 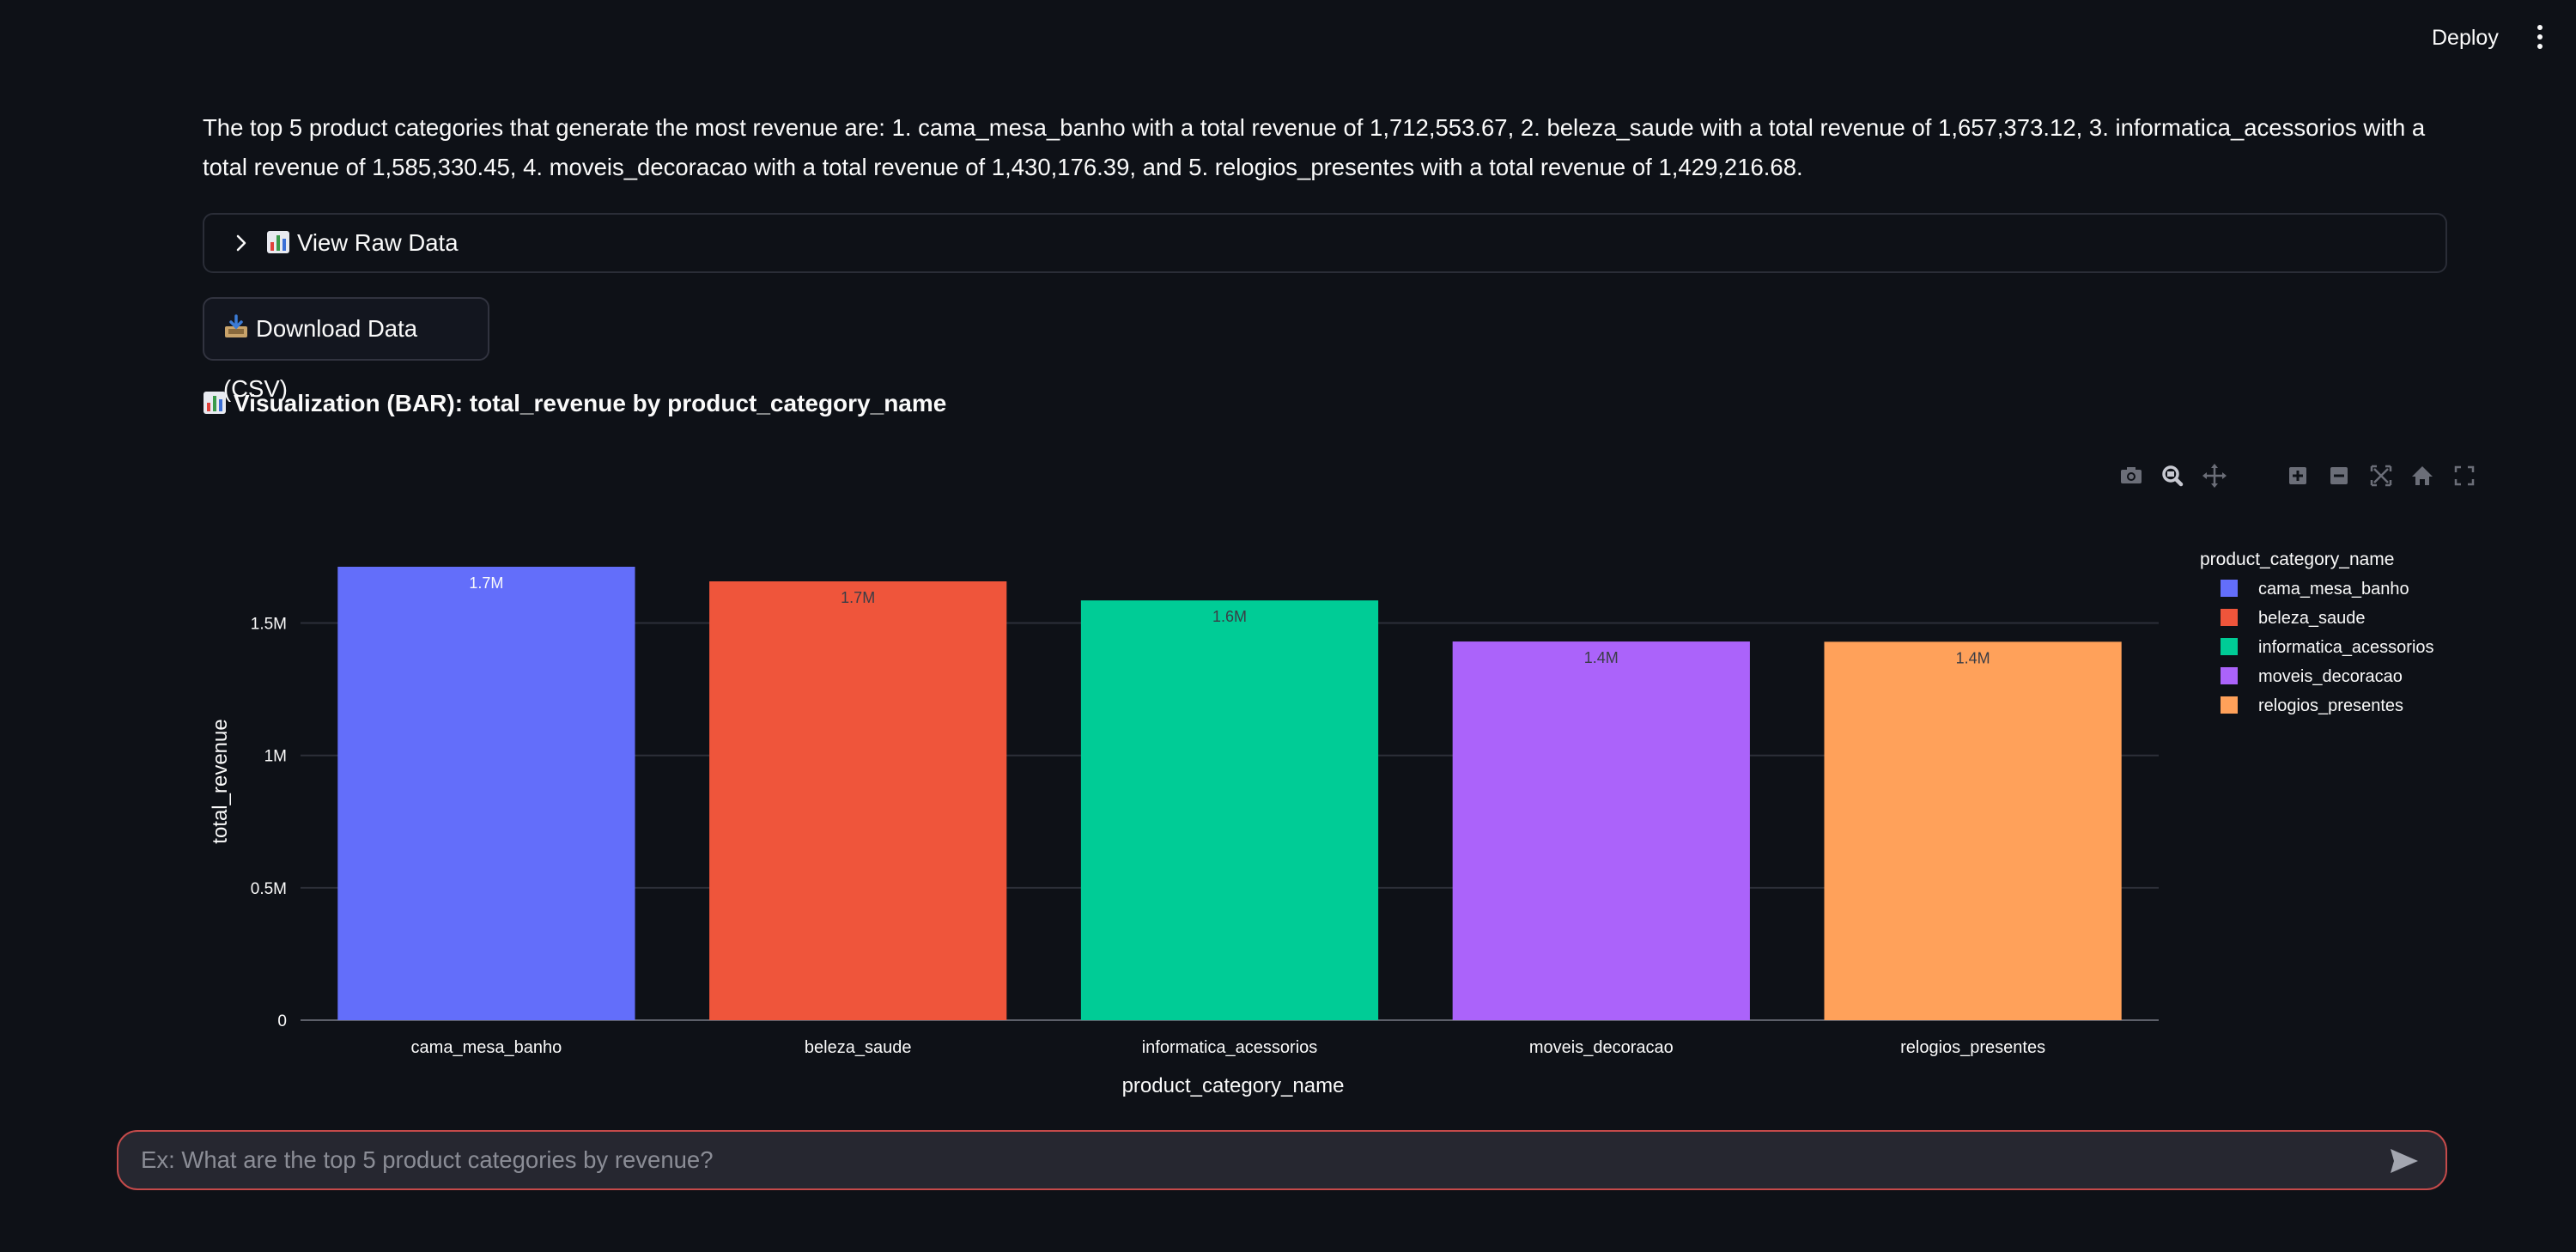 I want to click on camera-icon, so click(x=2131, y=476).